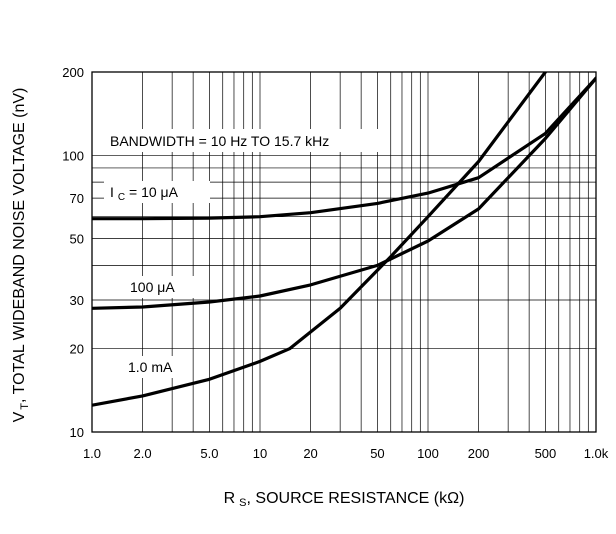 The height and width of the screenshot is (534, 616). Describe the element at coordinates (73, 155) in the screenshot. I see `y-tick-label: 100` at that location.